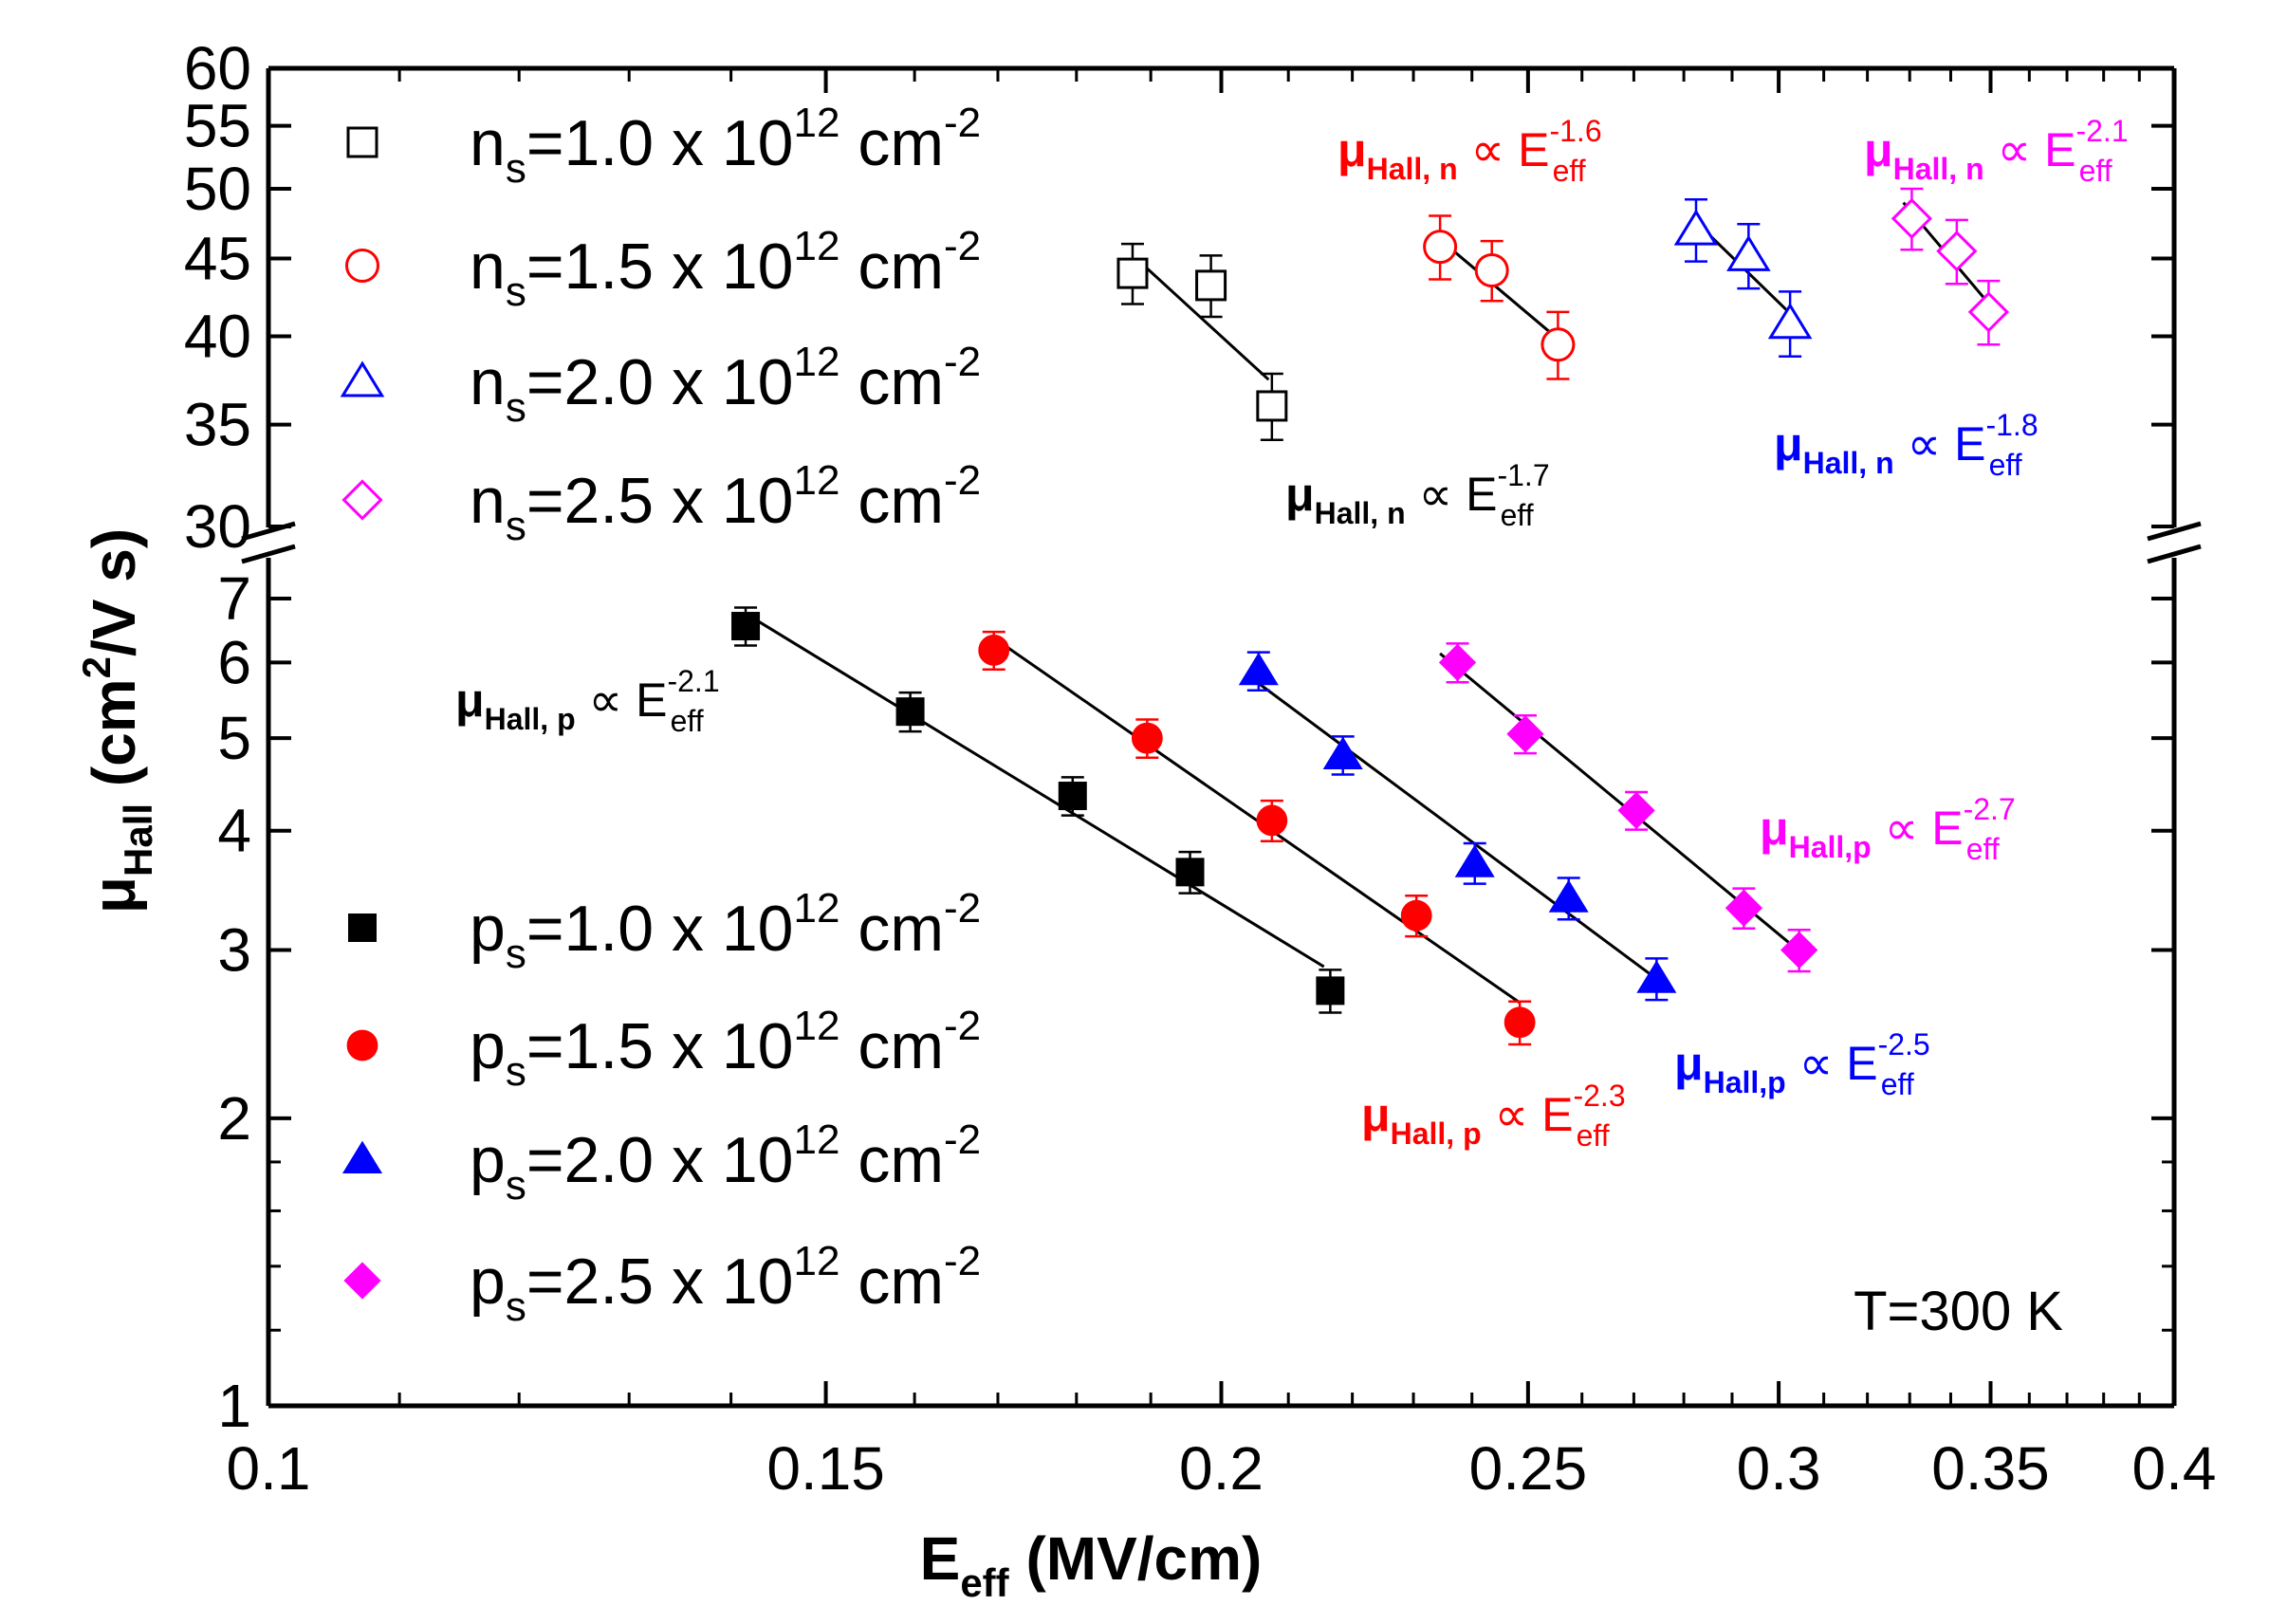 The height and width of the screenshot is (1624, 2269). I want to click on x-axis-title: Eeff (MV/cm), so click(1091, 1565).